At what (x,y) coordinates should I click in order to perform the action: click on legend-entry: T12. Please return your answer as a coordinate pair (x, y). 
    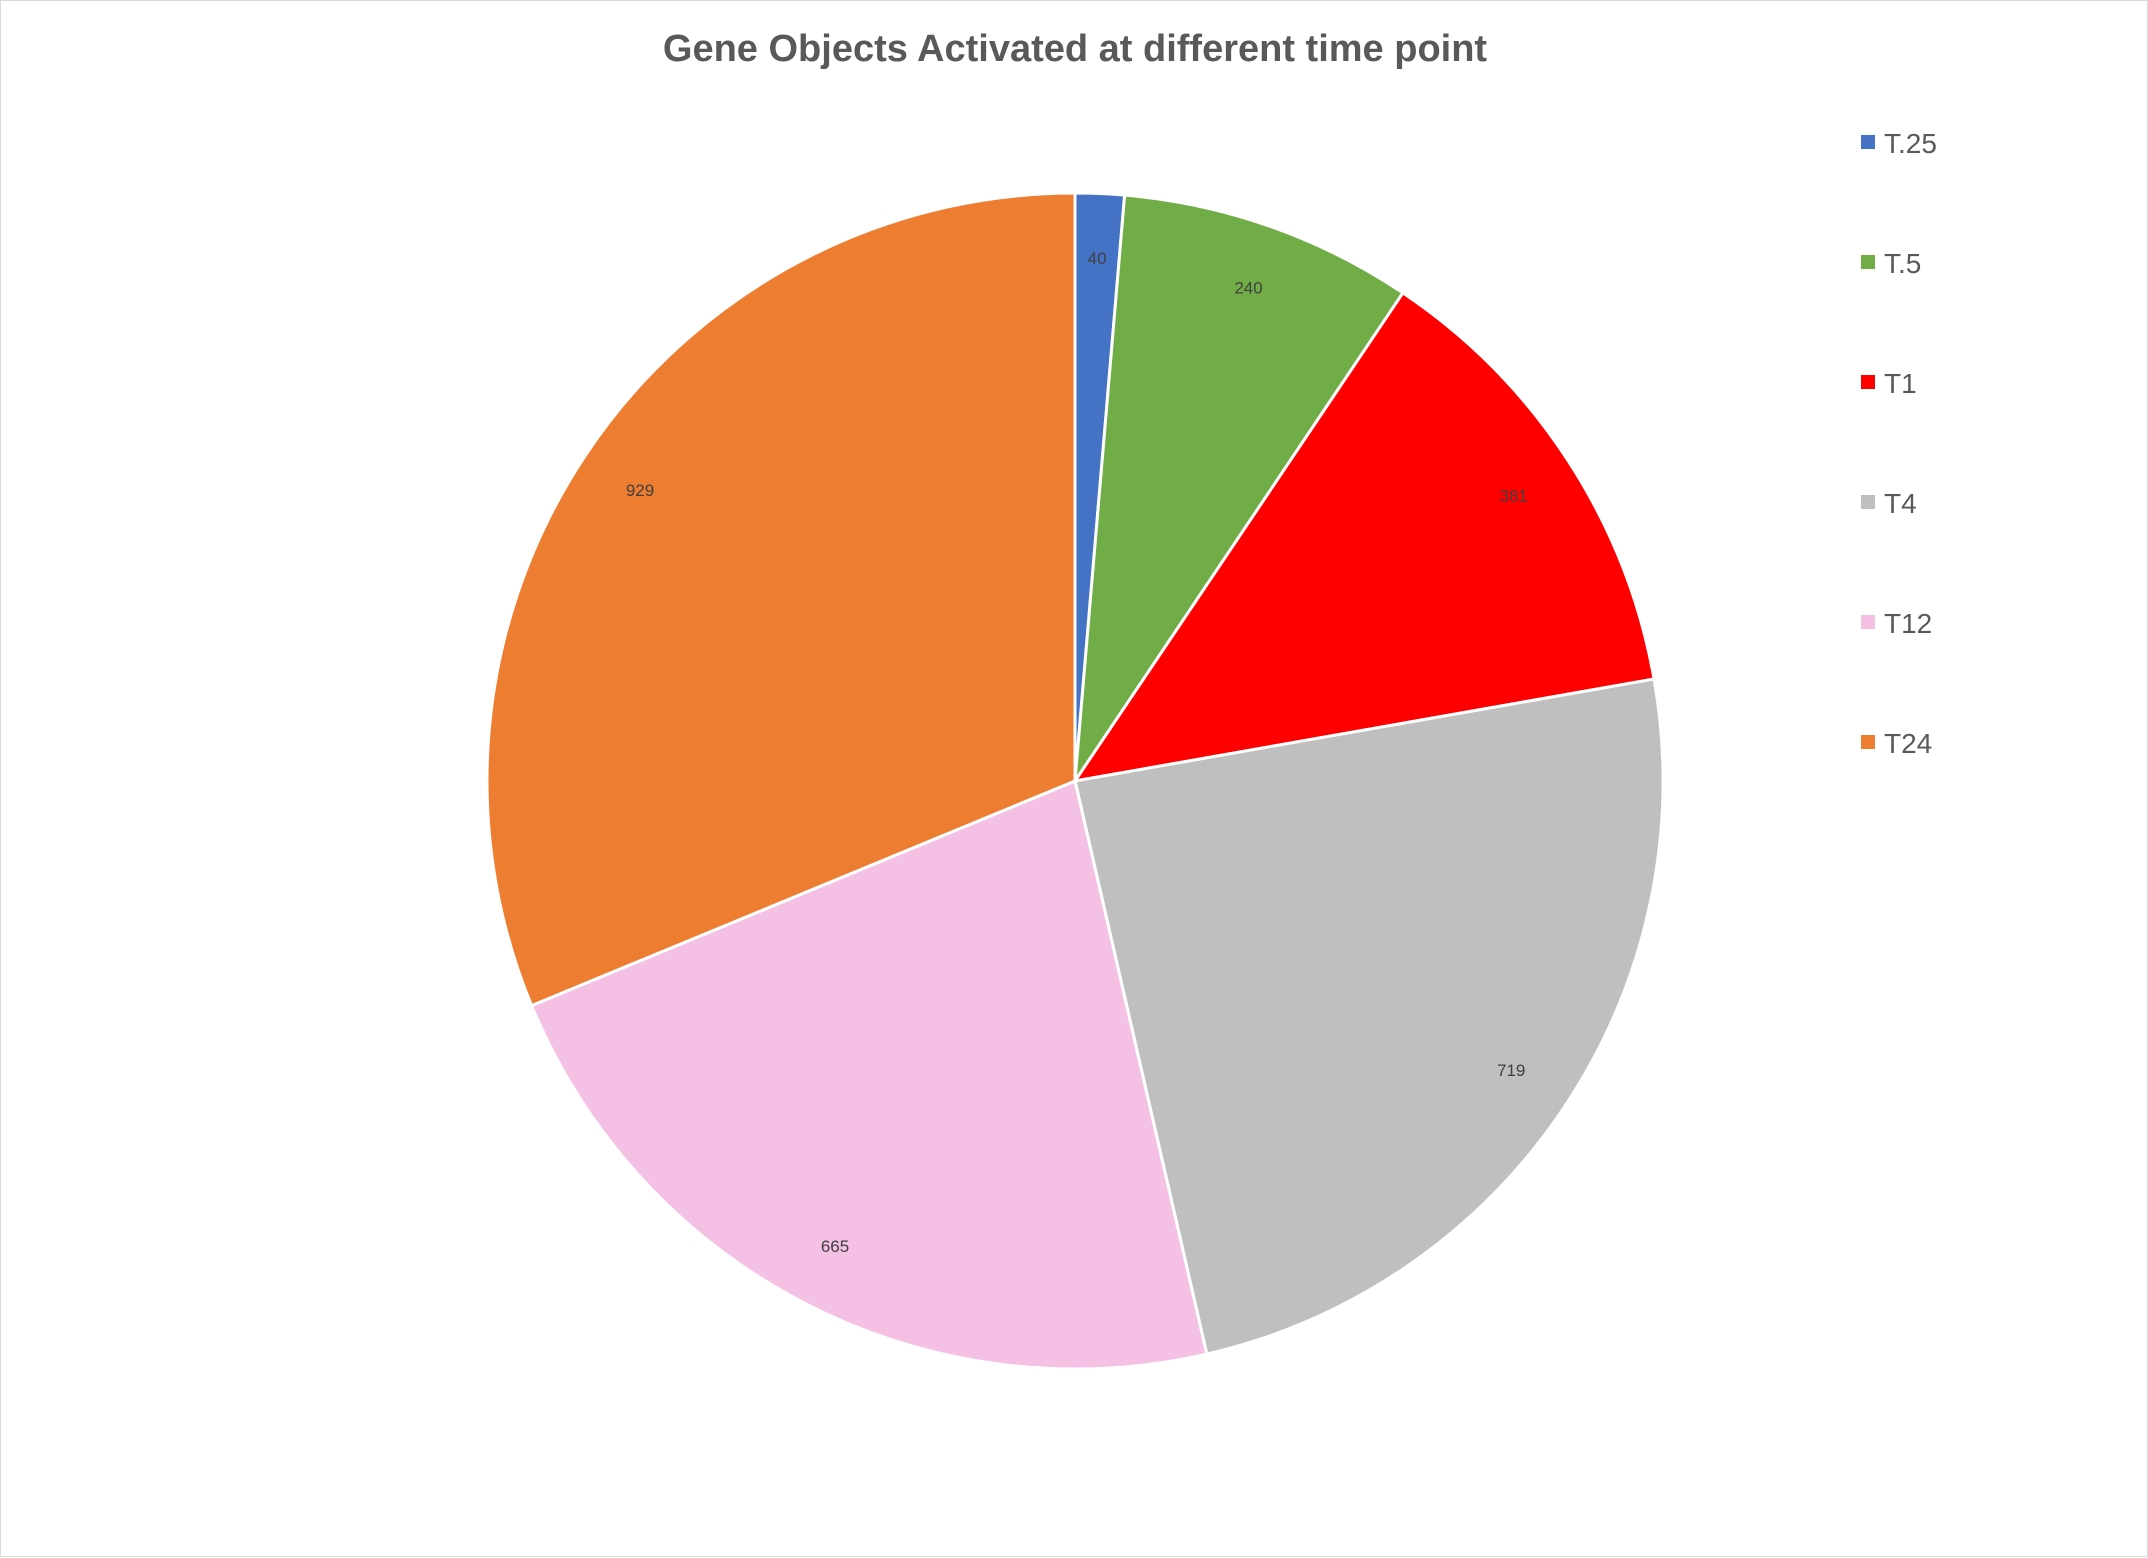
    Looking at the image, I should click on (1908, 623).